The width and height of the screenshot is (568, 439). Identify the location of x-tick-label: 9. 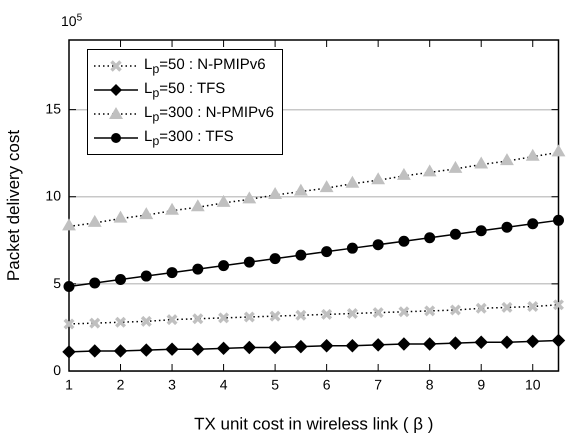
(481, 384).